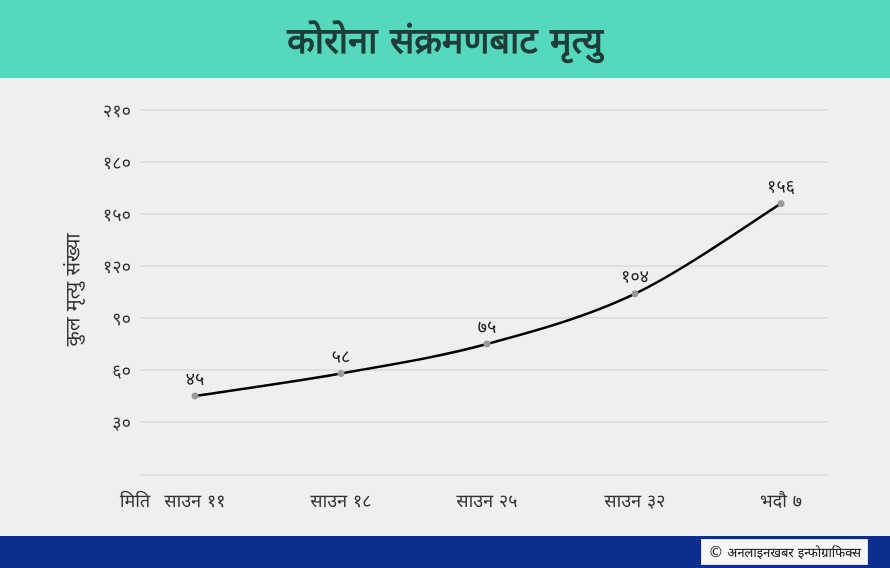 This screenshot has height=568, width=890. I want to click on data-label: १०४, so click(635, 277).